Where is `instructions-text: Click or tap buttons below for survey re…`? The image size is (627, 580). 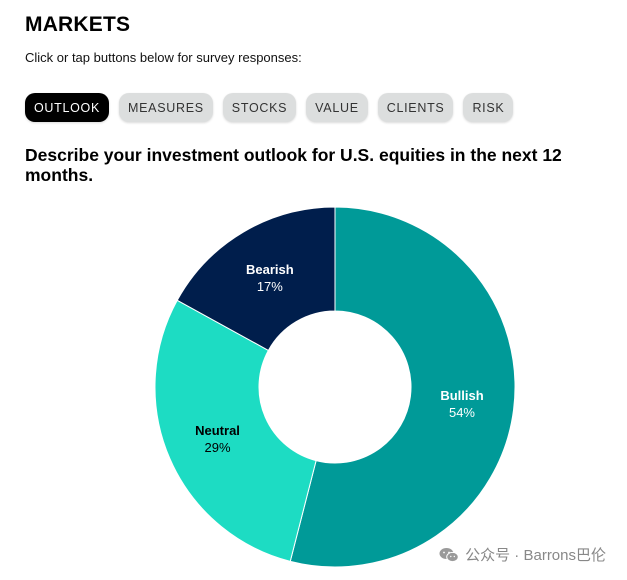 instructions-text: Click or tap buttons below for survey re… is located at coordinates (163, 57).